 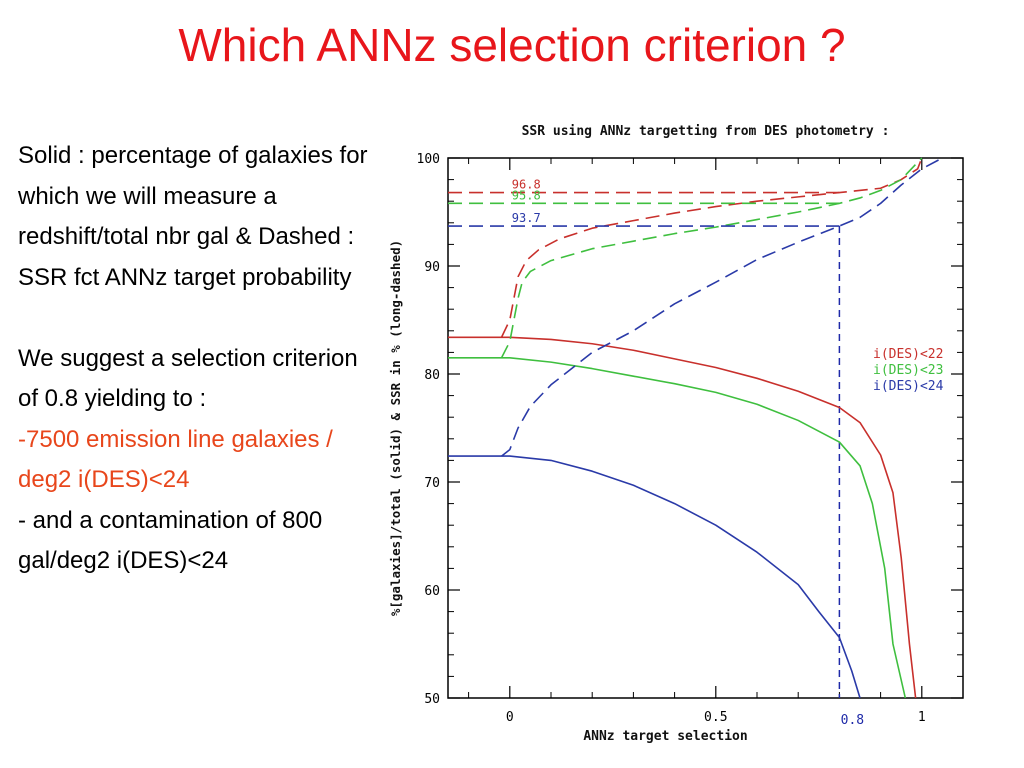 I want to click on legend-entry: i(DES)<24, so click(x=908, y=386).